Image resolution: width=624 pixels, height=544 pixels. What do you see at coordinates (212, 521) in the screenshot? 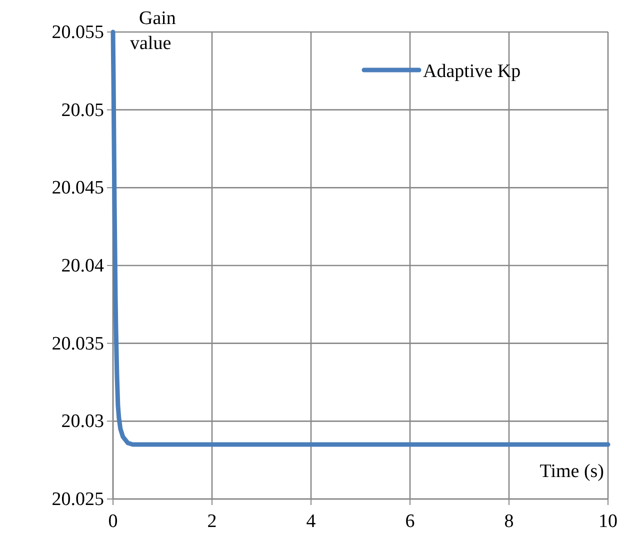
I see `x-tick-label: 2` at bounding box center [212, 521].